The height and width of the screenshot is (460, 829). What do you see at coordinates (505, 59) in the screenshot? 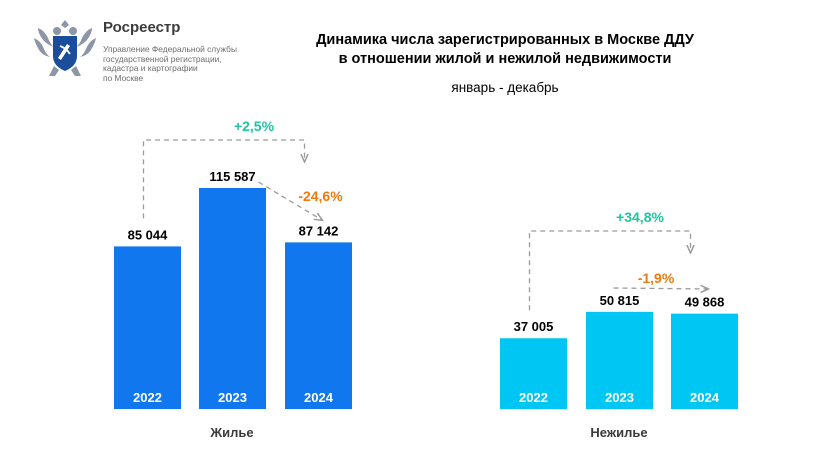
I see `page-title-line: в отношении жилой и нежилой недвижимости` at bounding box center [505, 59].